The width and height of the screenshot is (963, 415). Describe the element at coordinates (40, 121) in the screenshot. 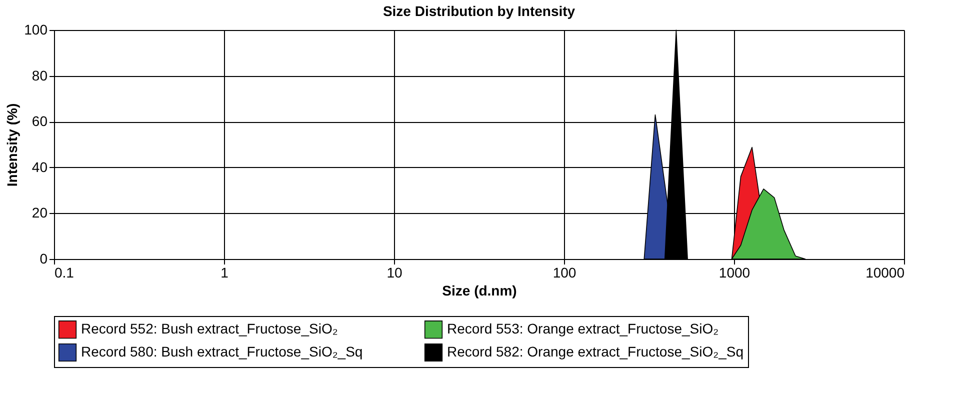

I see `y-tick-label: 60` at that location.